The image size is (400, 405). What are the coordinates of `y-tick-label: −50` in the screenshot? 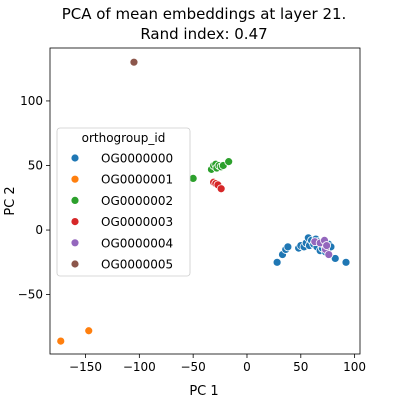 It's located at (30, 295).